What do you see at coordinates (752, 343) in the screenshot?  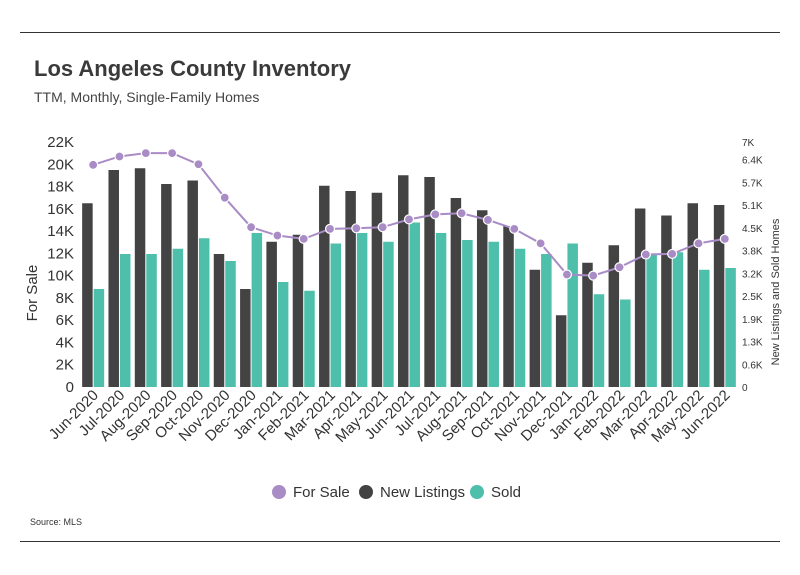 I see `right-axis-tick-label: 1.3K` at bounding box center [752, 343].